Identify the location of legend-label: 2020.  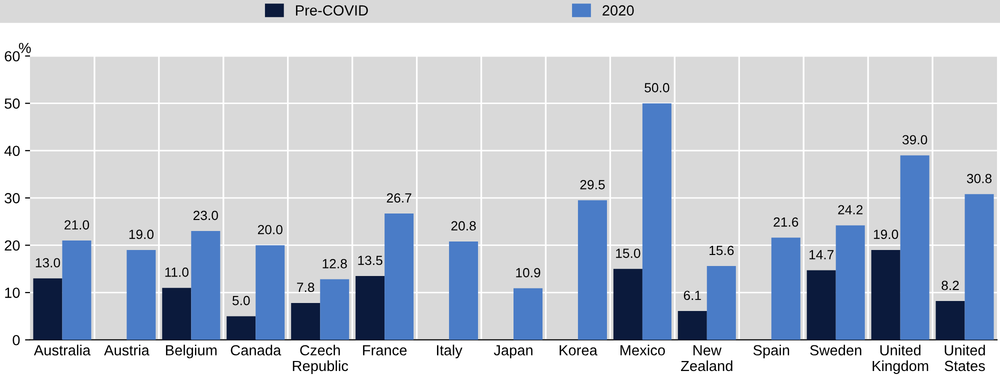
(618, 10).